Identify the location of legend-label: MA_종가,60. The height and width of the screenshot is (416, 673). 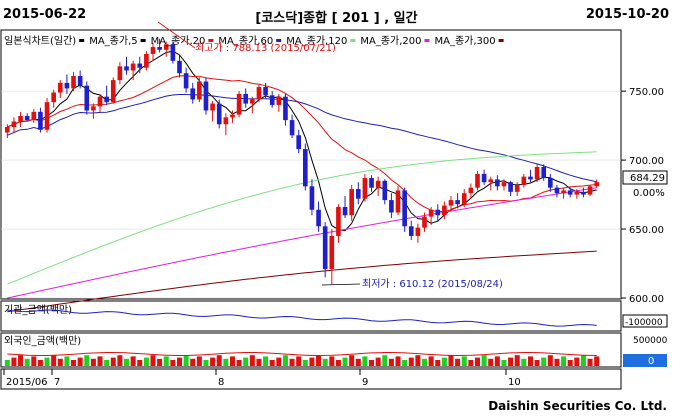
(245, 41).